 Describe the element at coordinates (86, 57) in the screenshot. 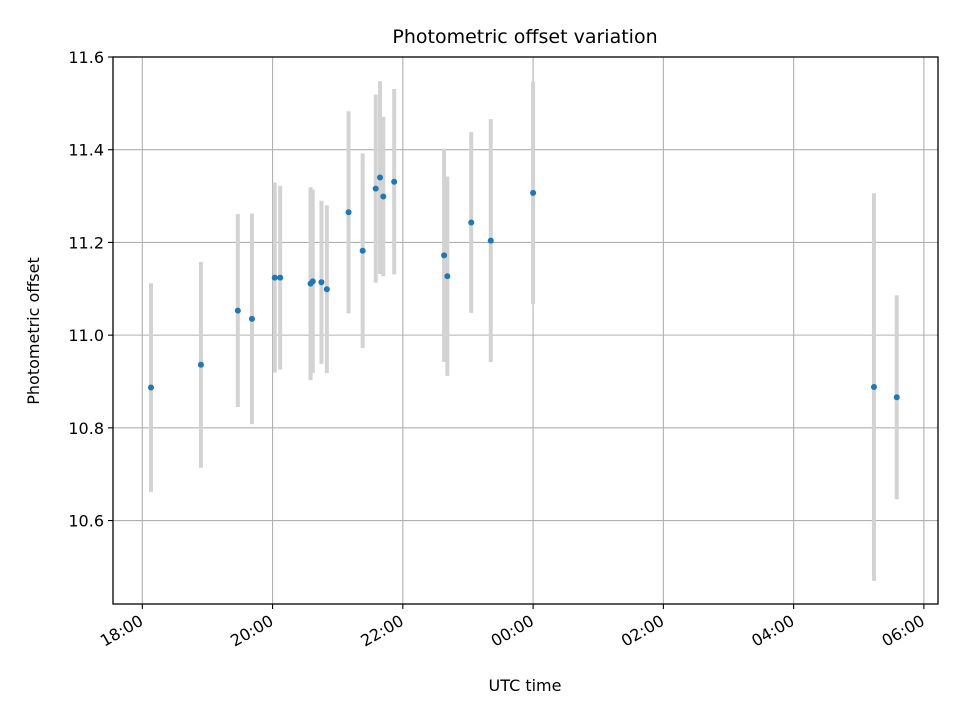

I see `y-tick-label: 11.6` at that location.